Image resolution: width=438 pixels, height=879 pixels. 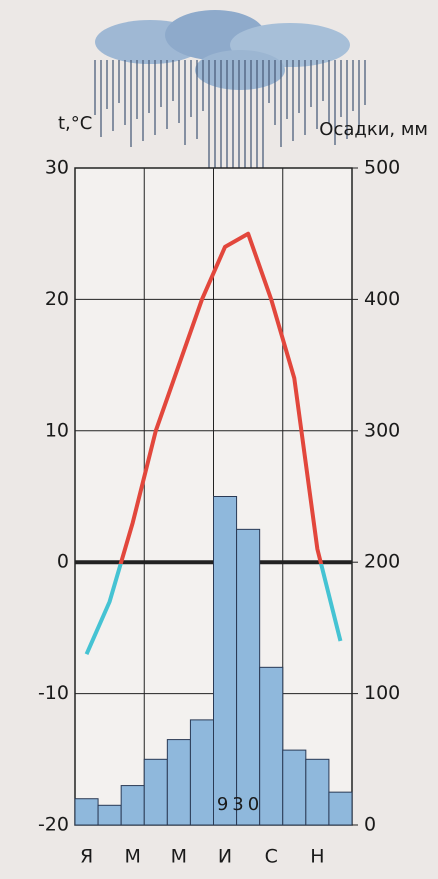 I want to click on y-axis-label: t,°C, so click(x=75, y=123).